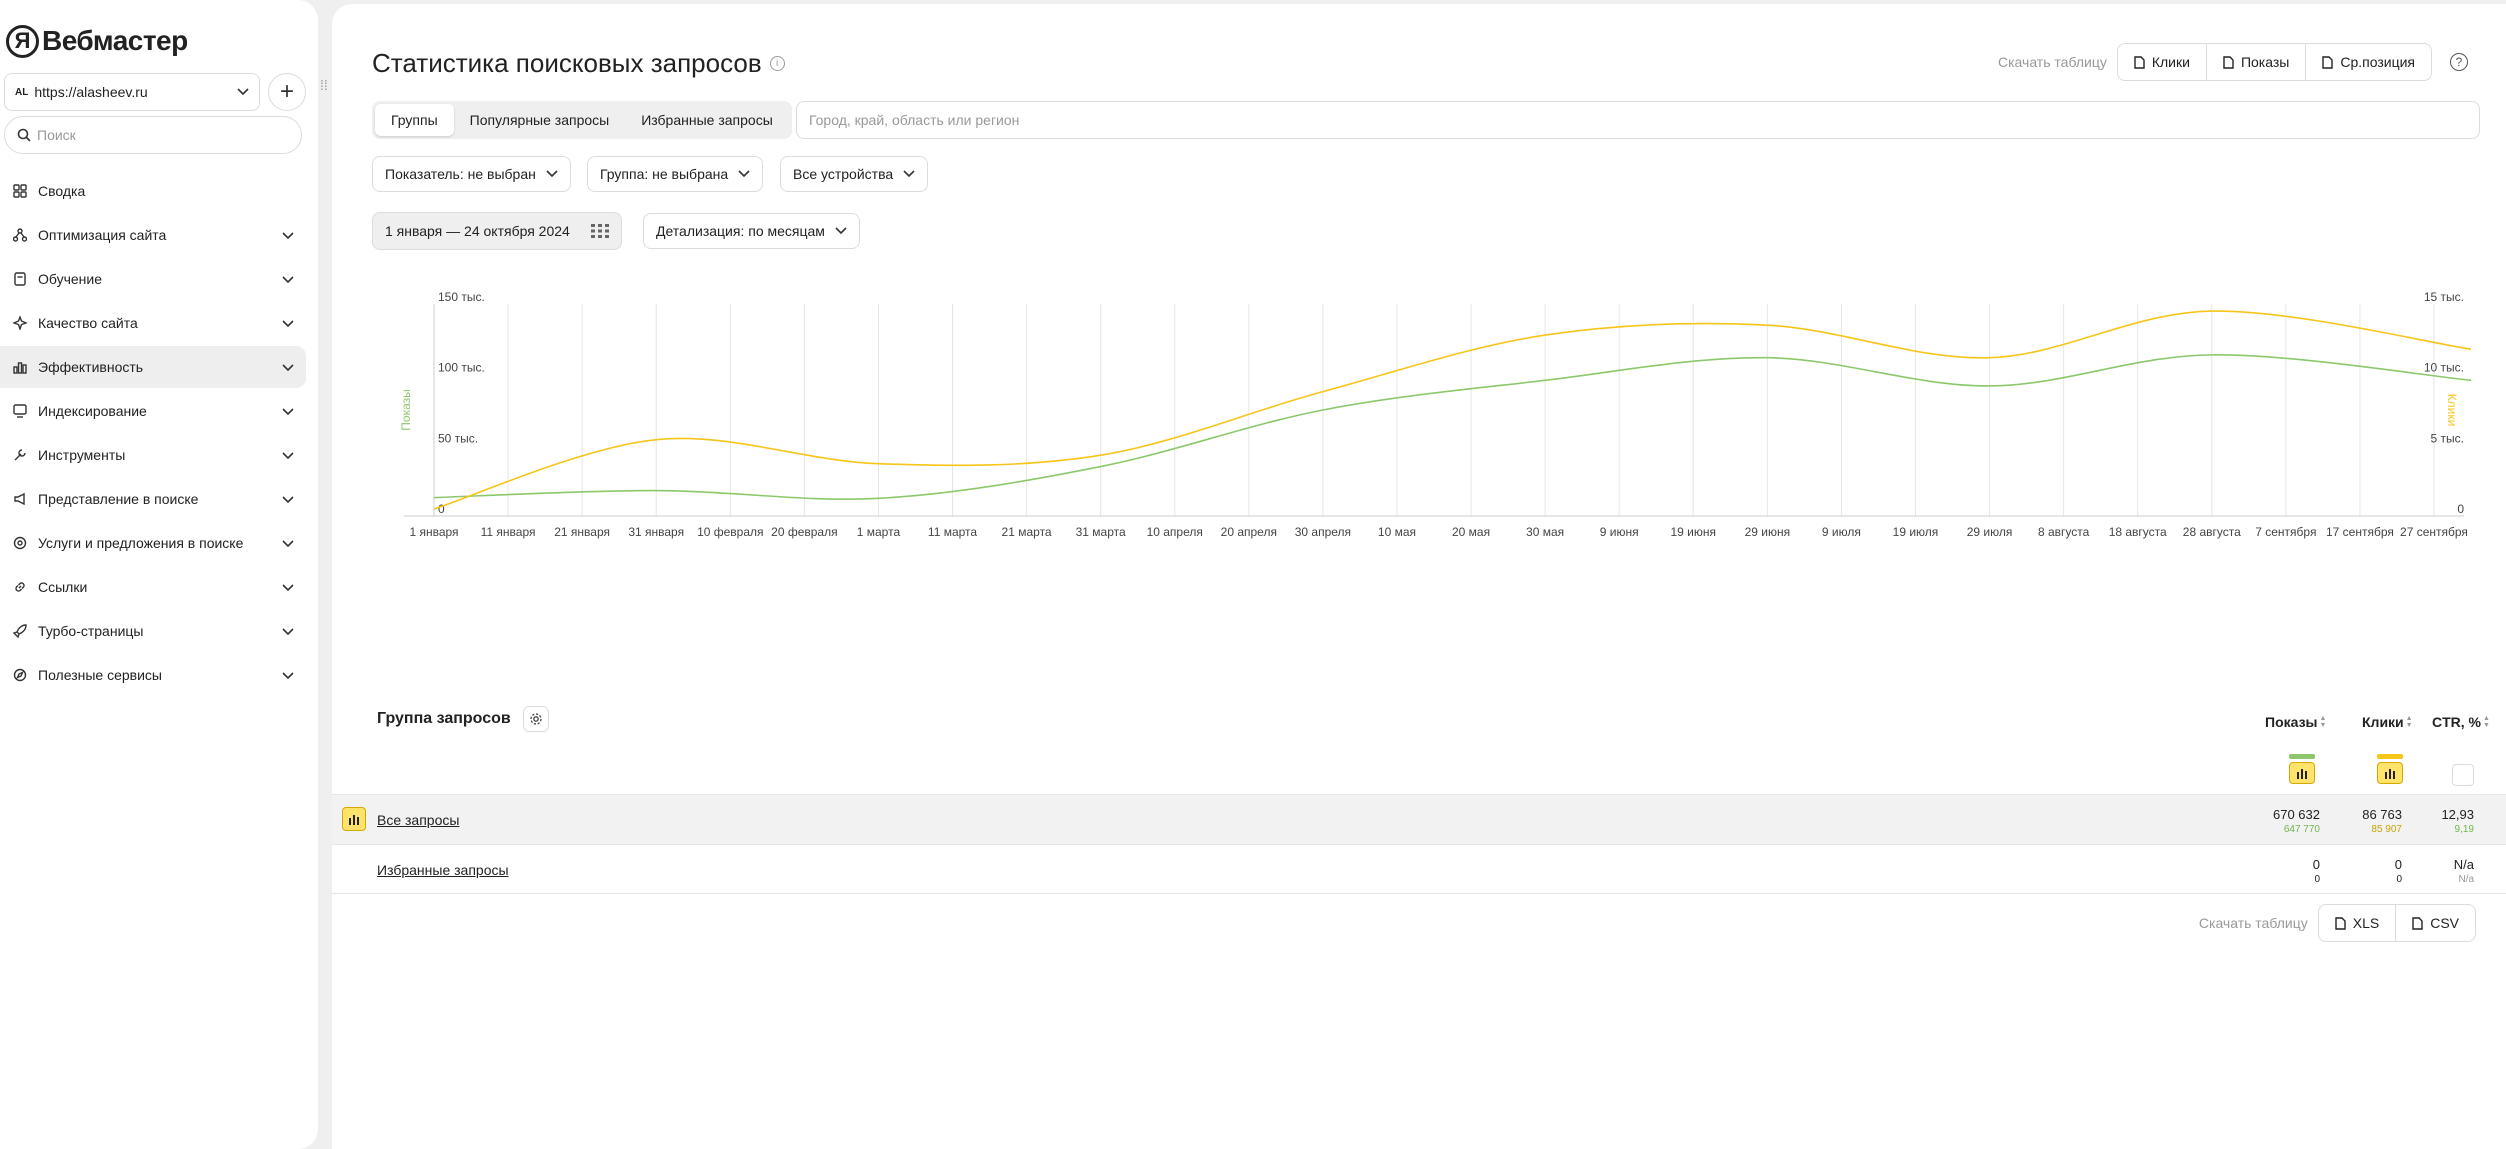 The height and width of the screenshot is (1149, 2506). What do you see at coordinates (2390, 769) in the screenshot?
I see `clicks-series-toggle` at bounding box center [2390, 769].